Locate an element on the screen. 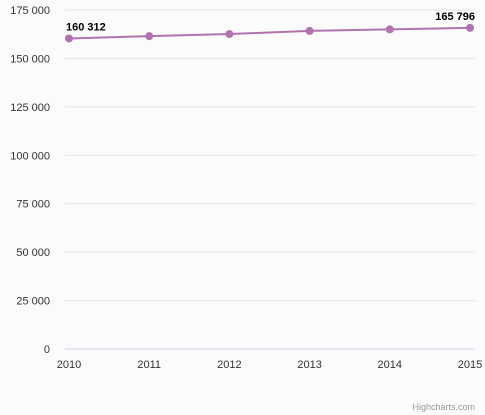 The image size is (485, 415). y-tick-label: 175 000 is located at coordinates (30, 11).